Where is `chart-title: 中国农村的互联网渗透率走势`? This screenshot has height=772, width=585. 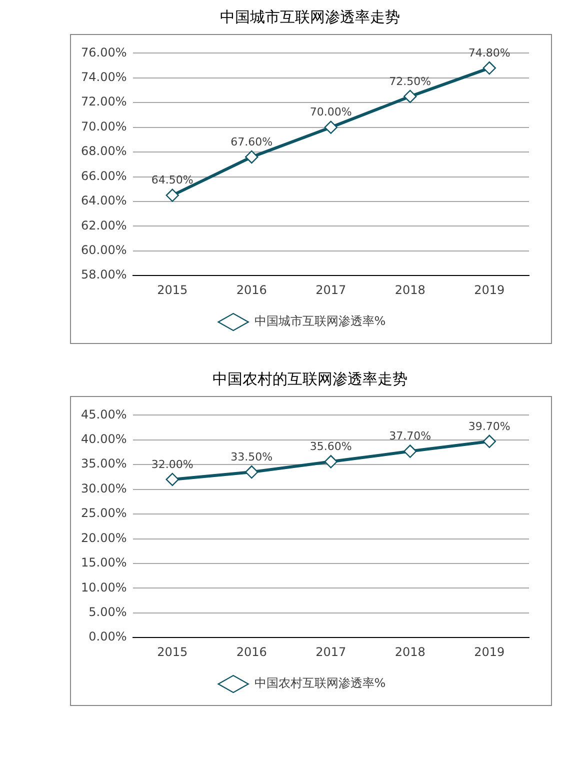
chart-title: 中国农村的互联网渗透率走势 is located at coordinates (310, 380).